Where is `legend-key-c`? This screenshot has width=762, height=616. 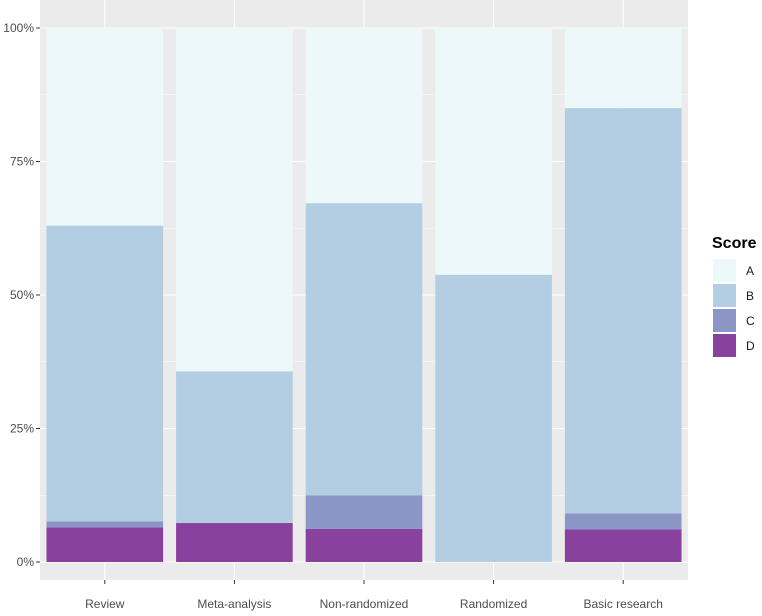
legend-key-c is located at coordinates (724, 320).